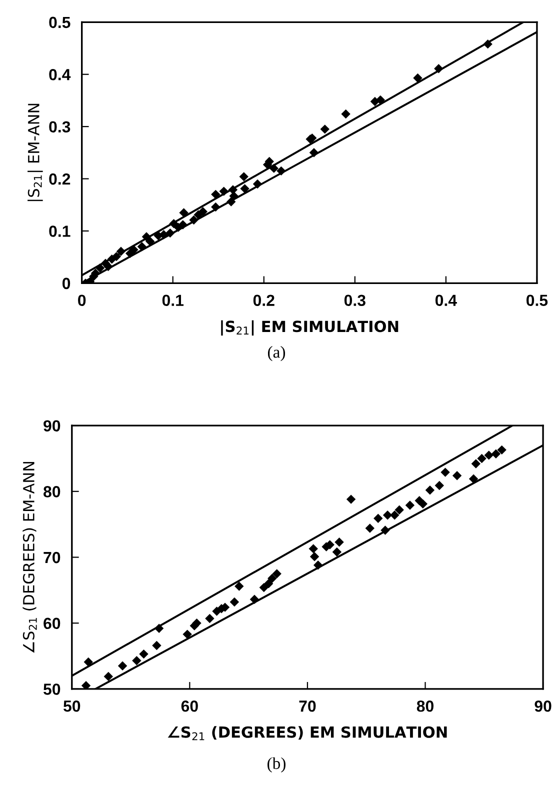  What do you see at coordinates (307, 706) in the screenshot?
I see `x-tick-label: 70` at bounding box center [307, 706].